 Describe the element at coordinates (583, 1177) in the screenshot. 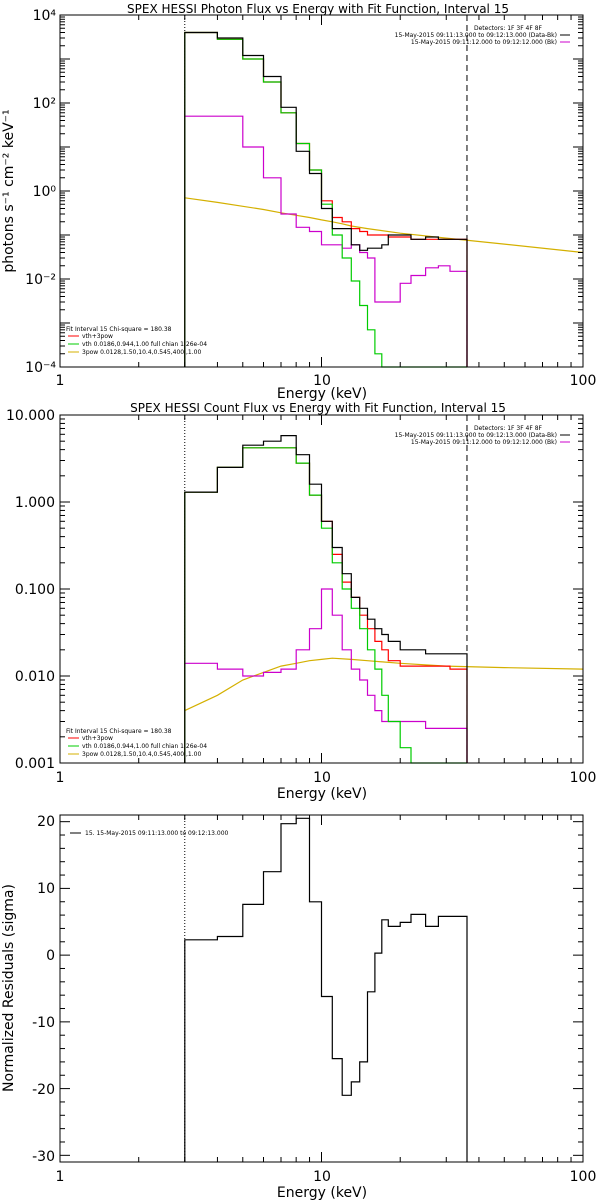

I see `residuals-x-tick-label: 100` at that location.